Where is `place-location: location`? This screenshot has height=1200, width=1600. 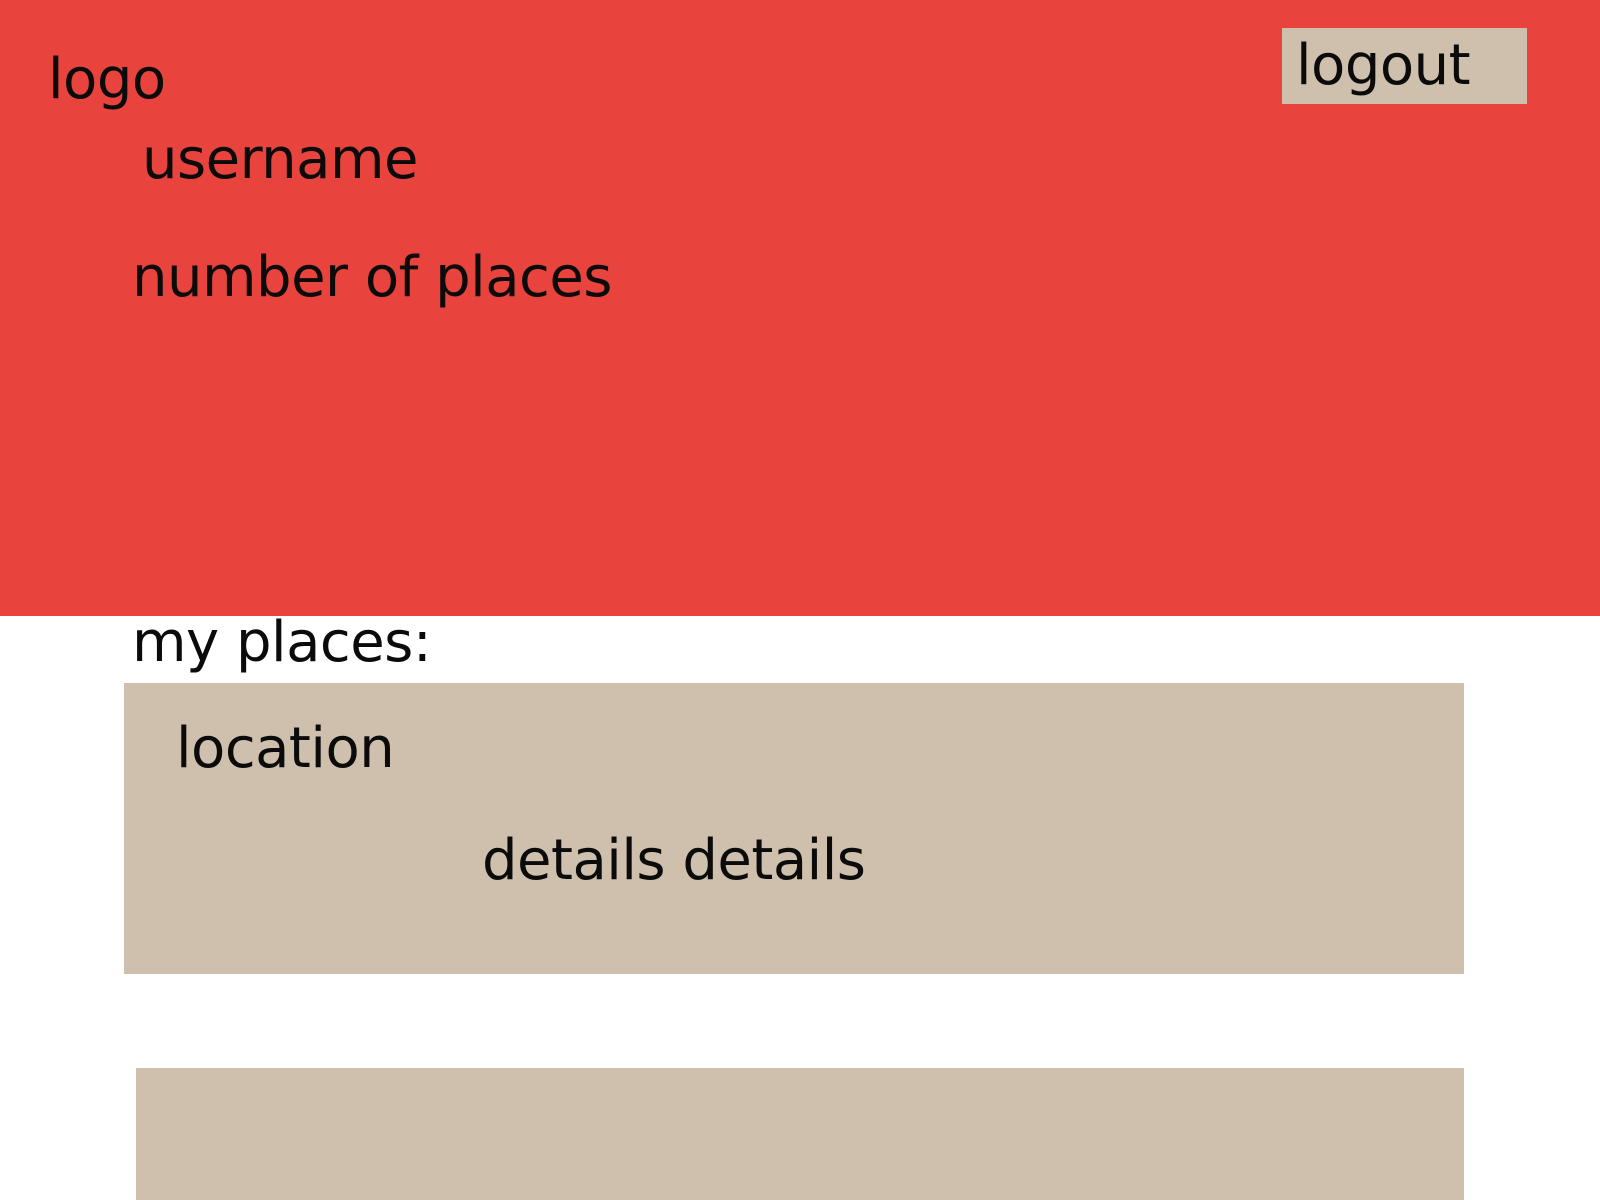
place-location: location is located at coordinates (285, 748).